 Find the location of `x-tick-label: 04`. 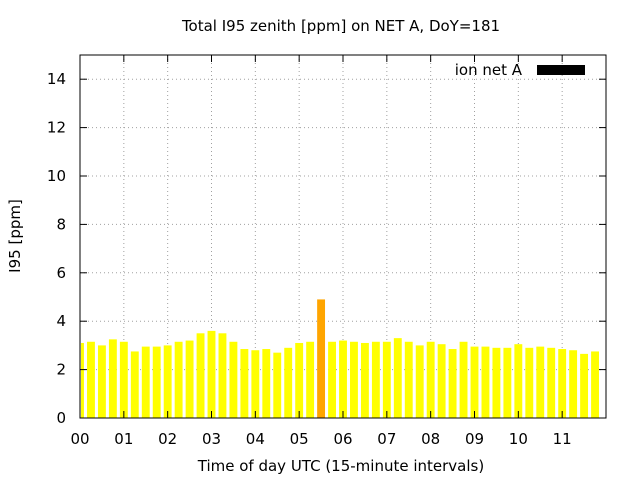

x-tick-label: 04 is located at coordinates (255, 439).